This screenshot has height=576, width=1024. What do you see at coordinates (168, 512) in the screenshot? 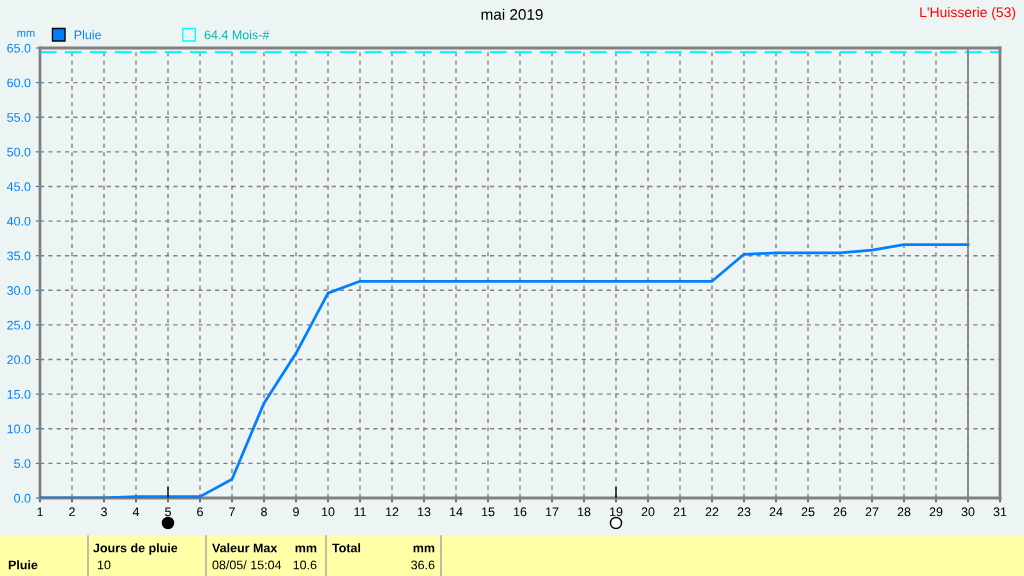
I see `x-tick-label: 5` at bounding box center [168, 512].